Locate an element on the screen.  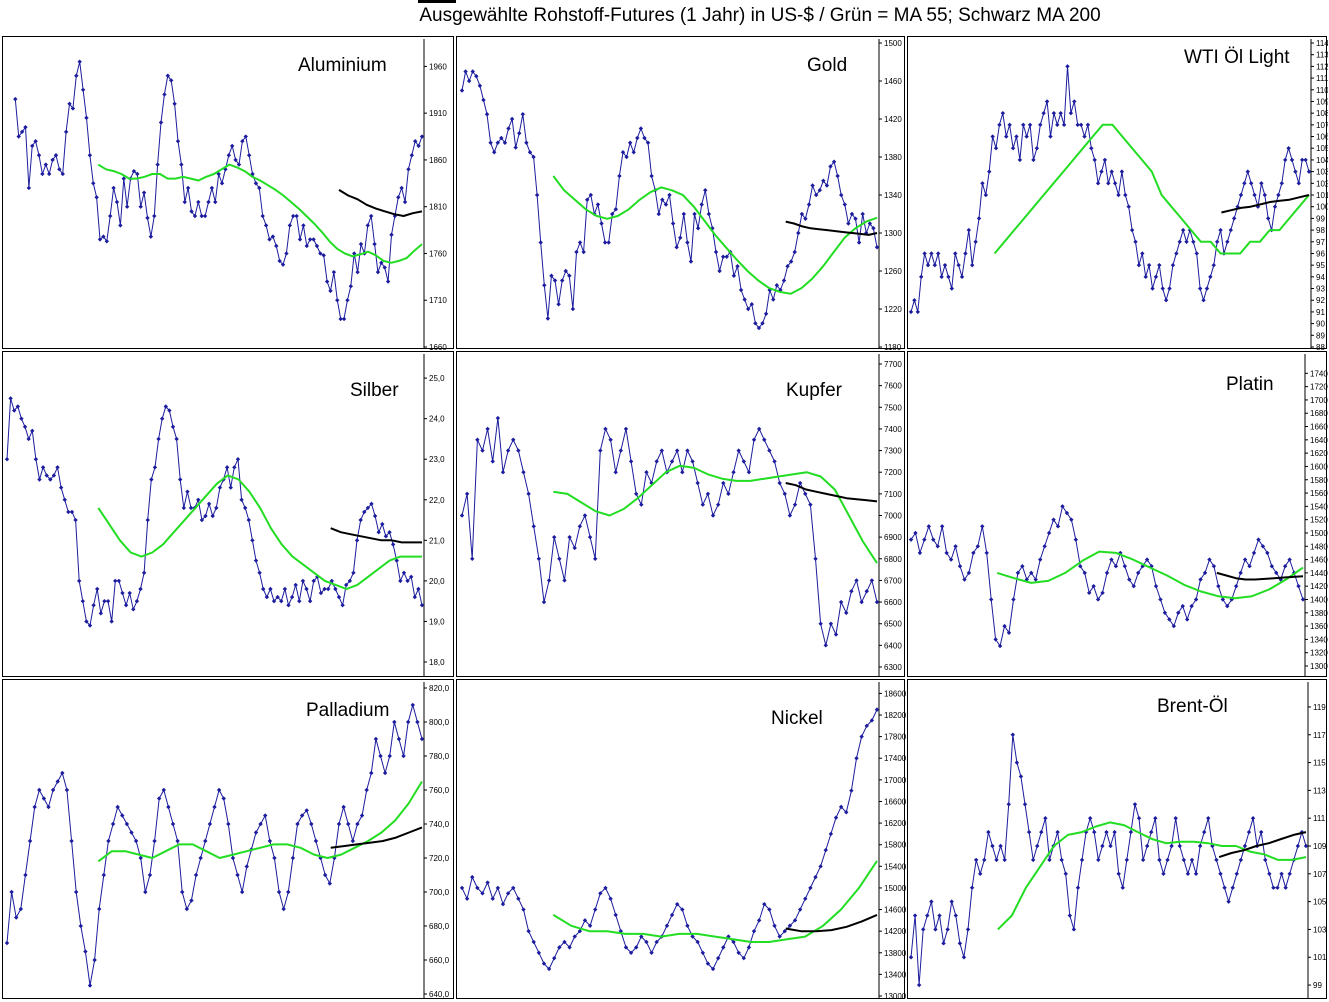
y-tick-label: 1420 is located at coordinates (1319, 586).